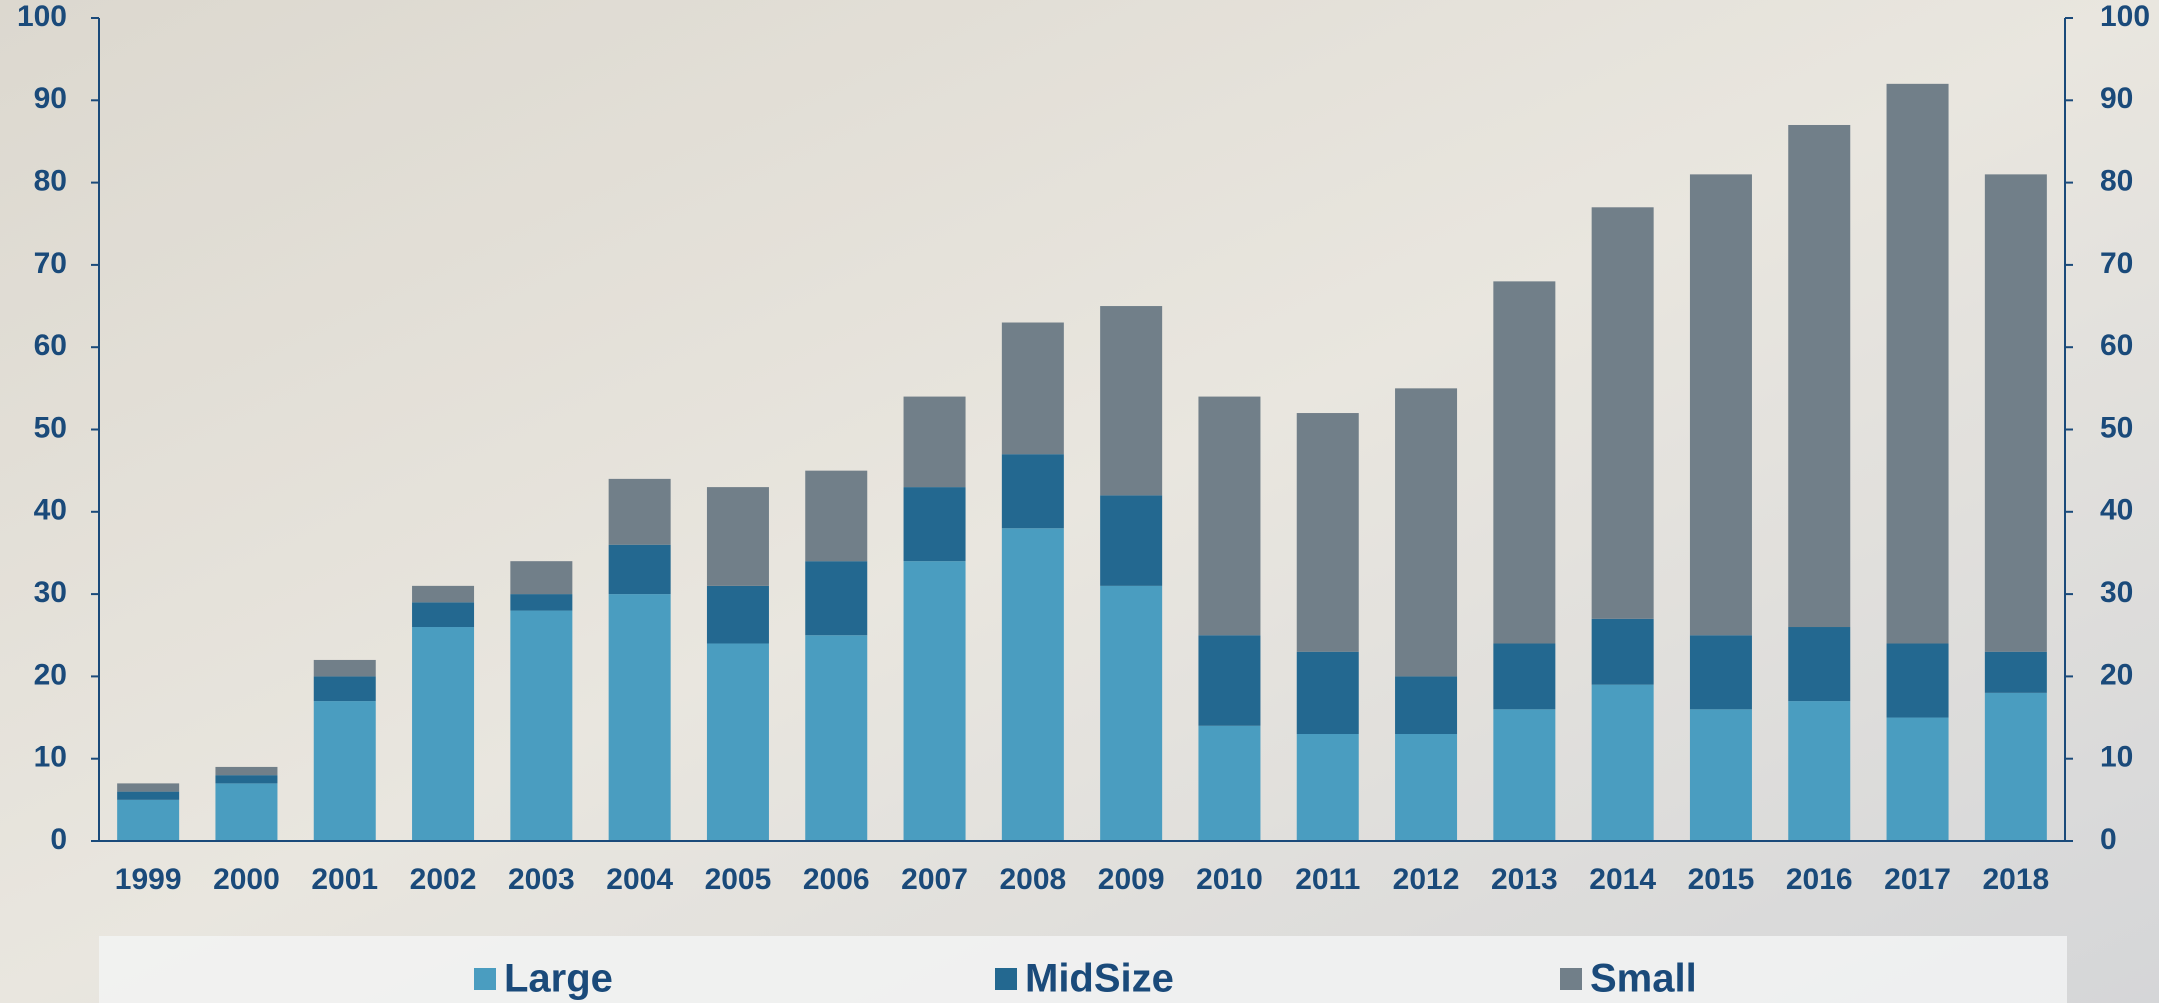 Image resolution: width=2159 pixels, height=1003 pixels. I want to click on y2-tick-label: 10, so click(2116, 757).